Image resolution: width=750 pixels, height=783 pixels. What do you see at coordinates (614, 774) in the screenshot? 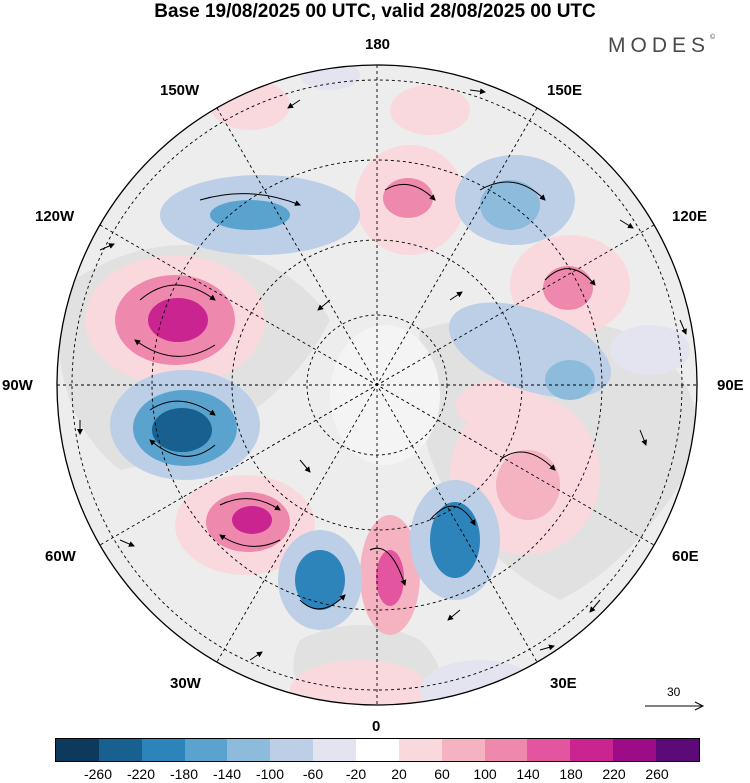
I see `colorbar-tick-label: 220` at bounding box center [614, 774].